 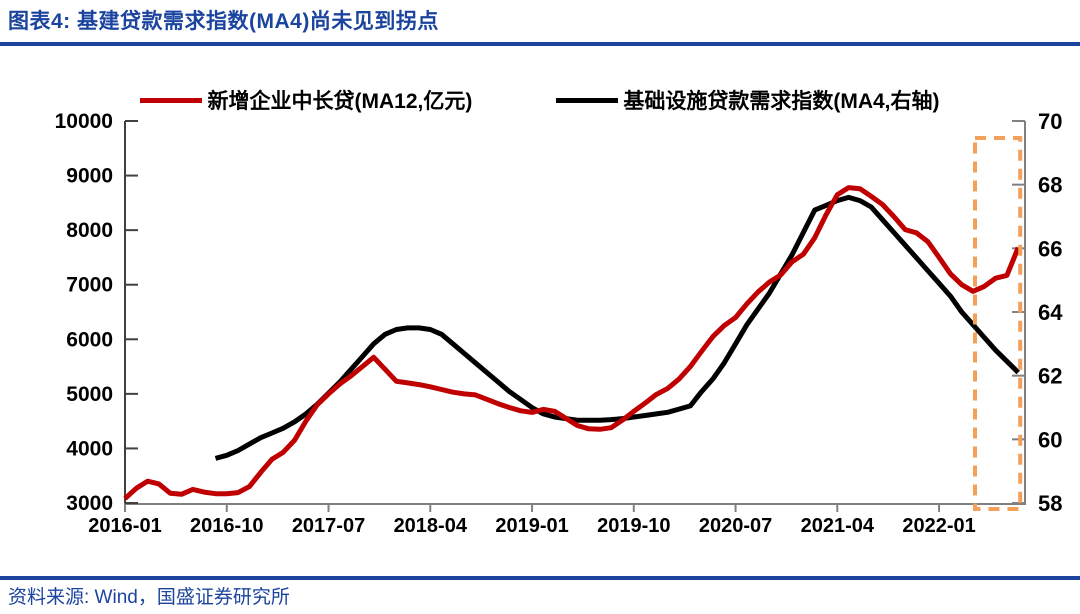 What do you see at coordinates (223, 21) in the screenshot?
I see `page-title: 图表4: 基建贷款需求指数(MA4)尚未见到拐点` at bounding box center [223, 21].